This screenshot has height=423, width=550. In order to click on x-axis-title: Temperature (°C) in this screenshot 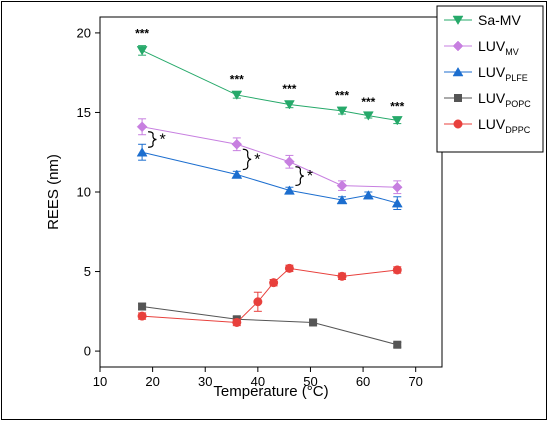, I will do `click(270, 391)`.